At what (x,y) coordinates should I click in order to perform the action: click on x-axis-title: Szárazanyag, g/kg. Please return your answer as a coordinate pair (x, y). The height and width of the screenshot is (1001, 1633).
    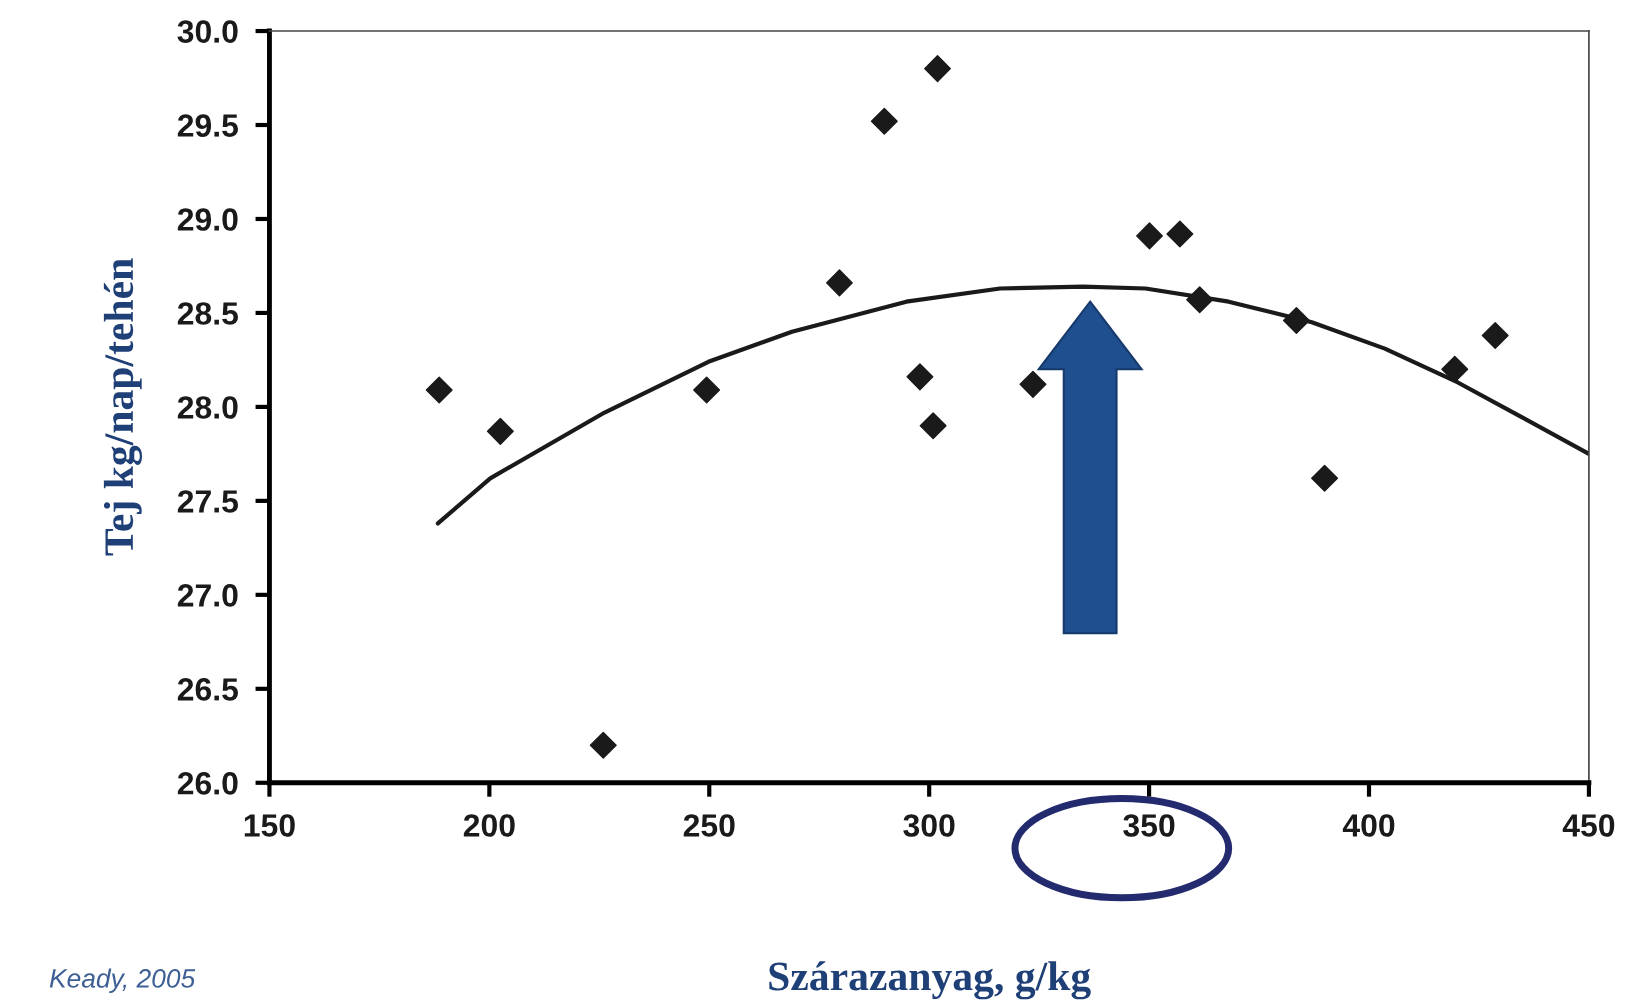
    Looking at the image, I should click on (930, 980).